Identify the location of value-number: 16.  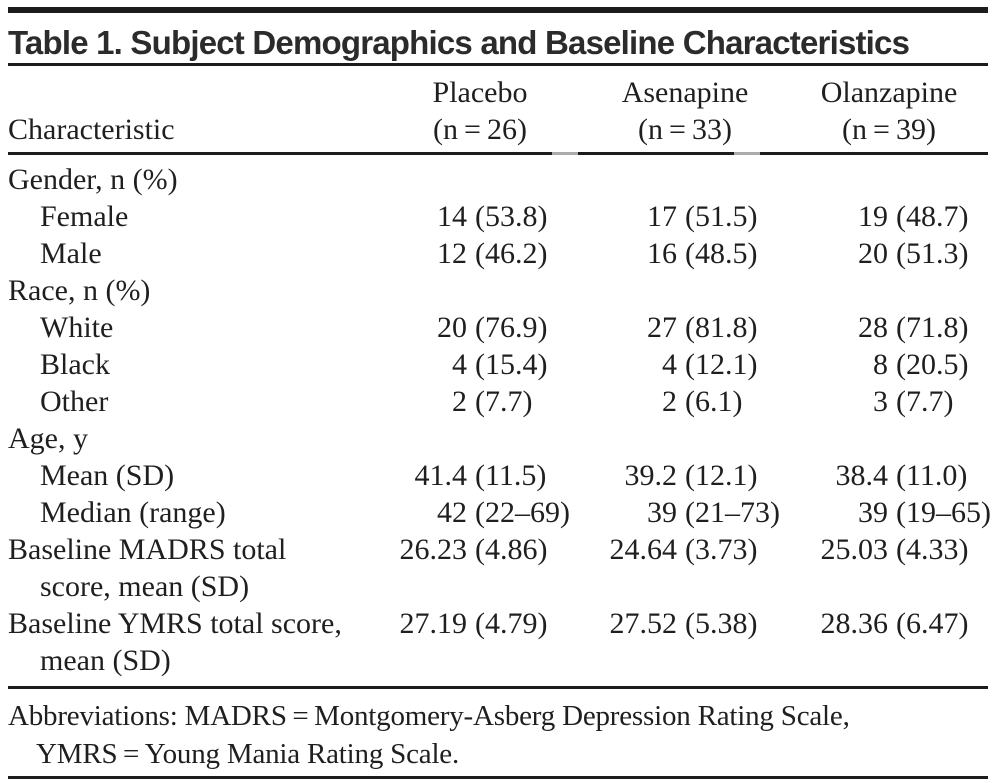
(662, 253).